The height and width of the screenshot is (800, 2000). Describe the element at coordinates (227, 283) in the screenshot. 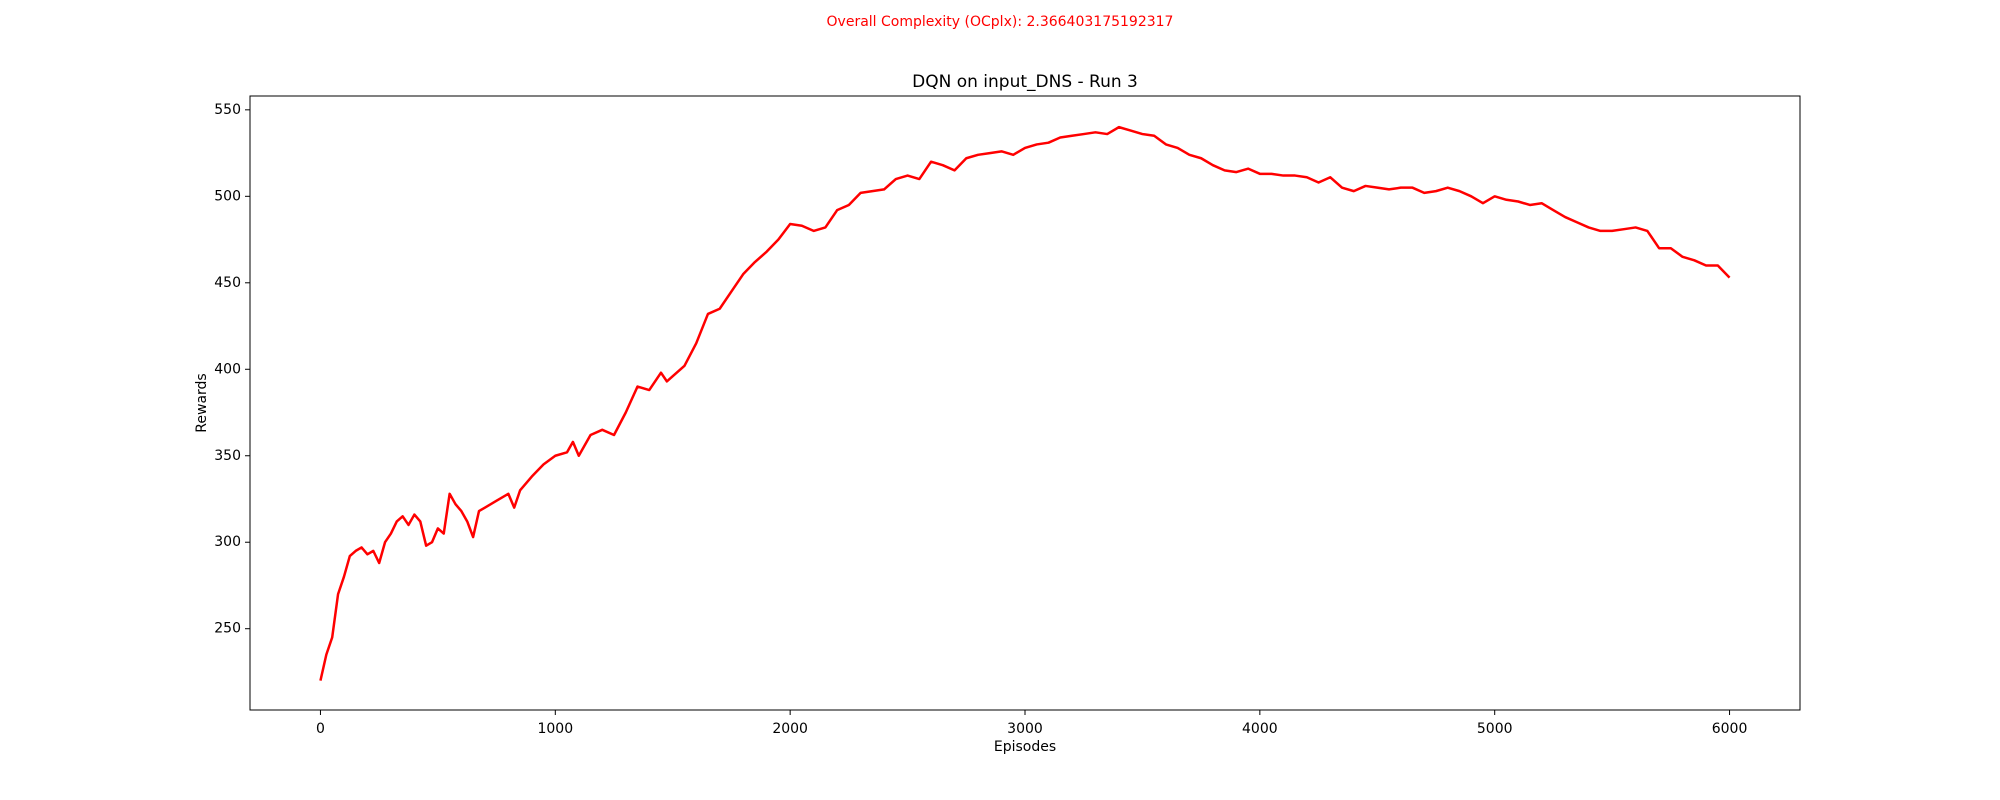

I see `y-tick-label: 450` at that location.